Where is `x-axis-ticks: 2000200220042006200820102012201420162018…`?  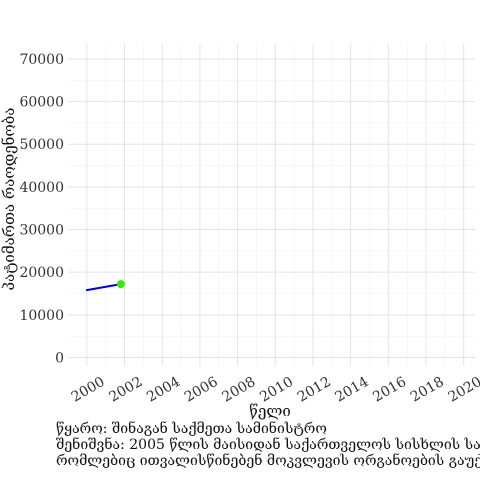
x-axis-ticks: 2000200220042006200820102012201420162018… is located at coordinates (274, 390).